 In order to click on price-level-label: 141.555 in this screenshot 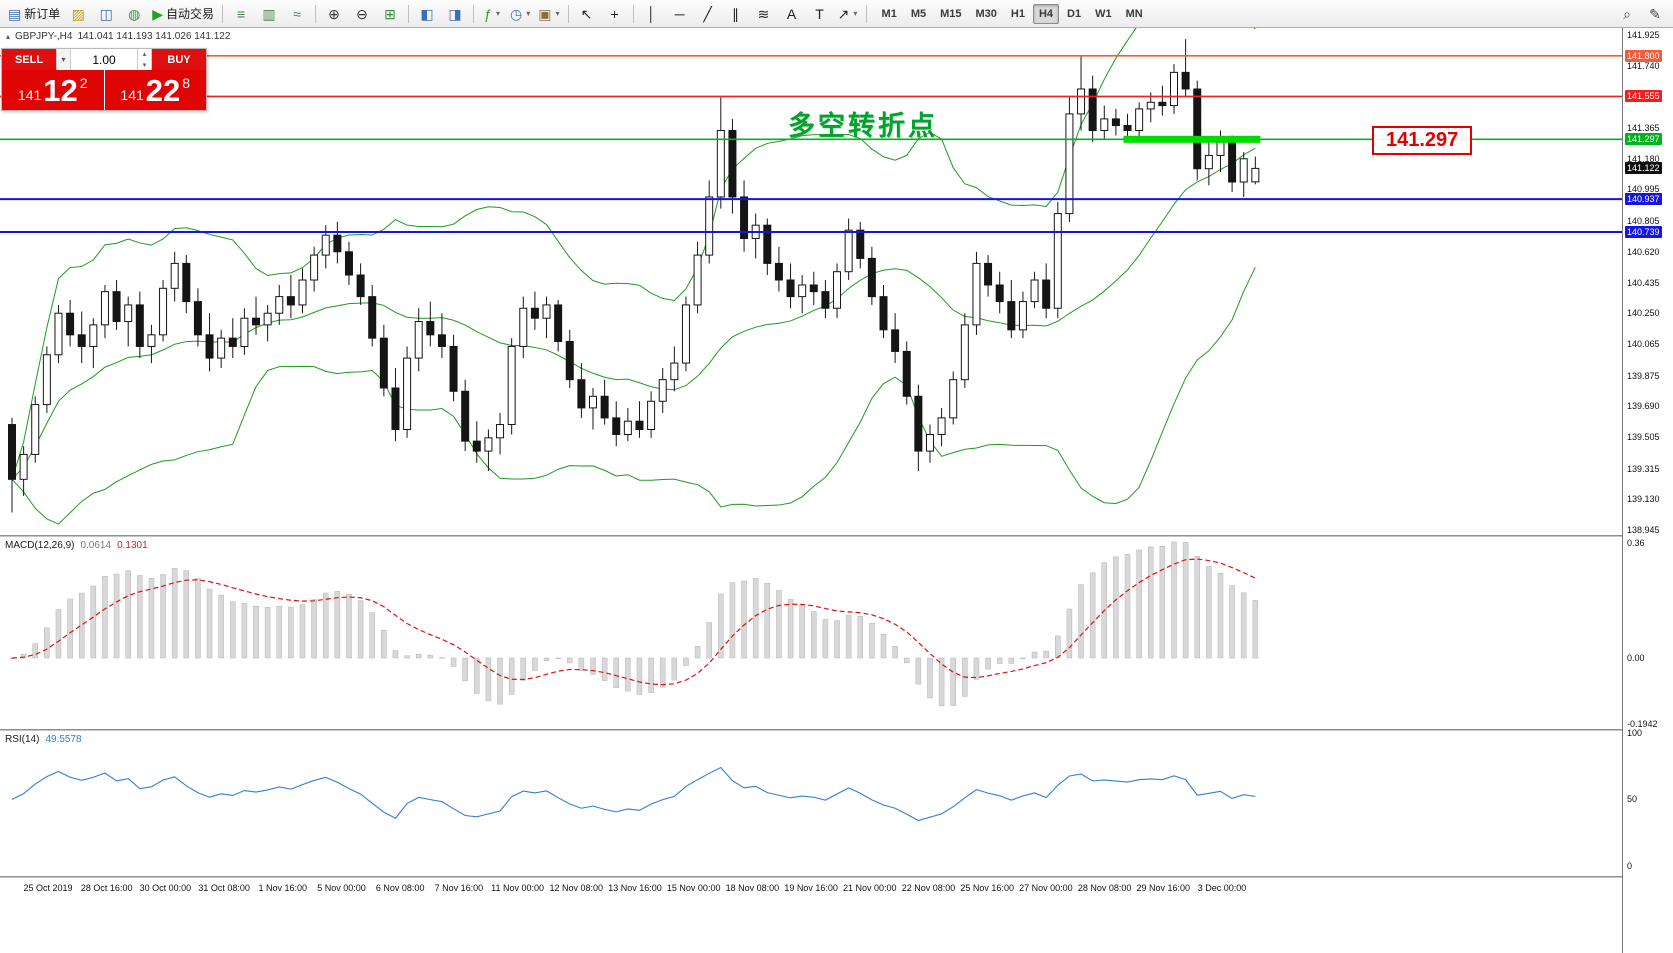, I will do `click(1643, 96)`.